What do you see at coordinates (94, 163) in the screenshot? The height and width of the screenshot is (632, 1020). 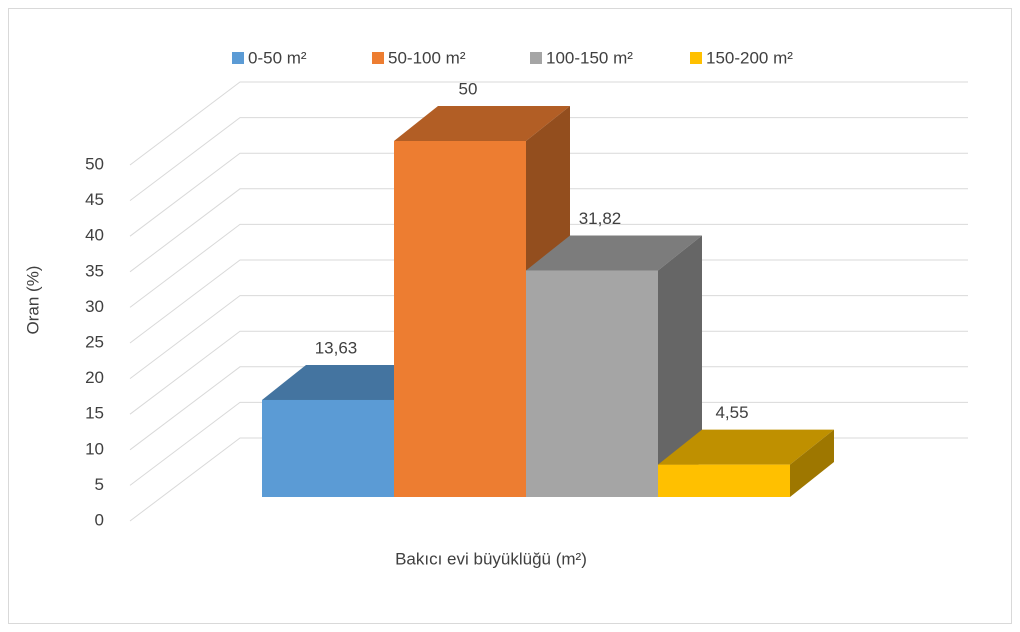 I see `y-tick-label: 50` at bounding box center [94, 163].